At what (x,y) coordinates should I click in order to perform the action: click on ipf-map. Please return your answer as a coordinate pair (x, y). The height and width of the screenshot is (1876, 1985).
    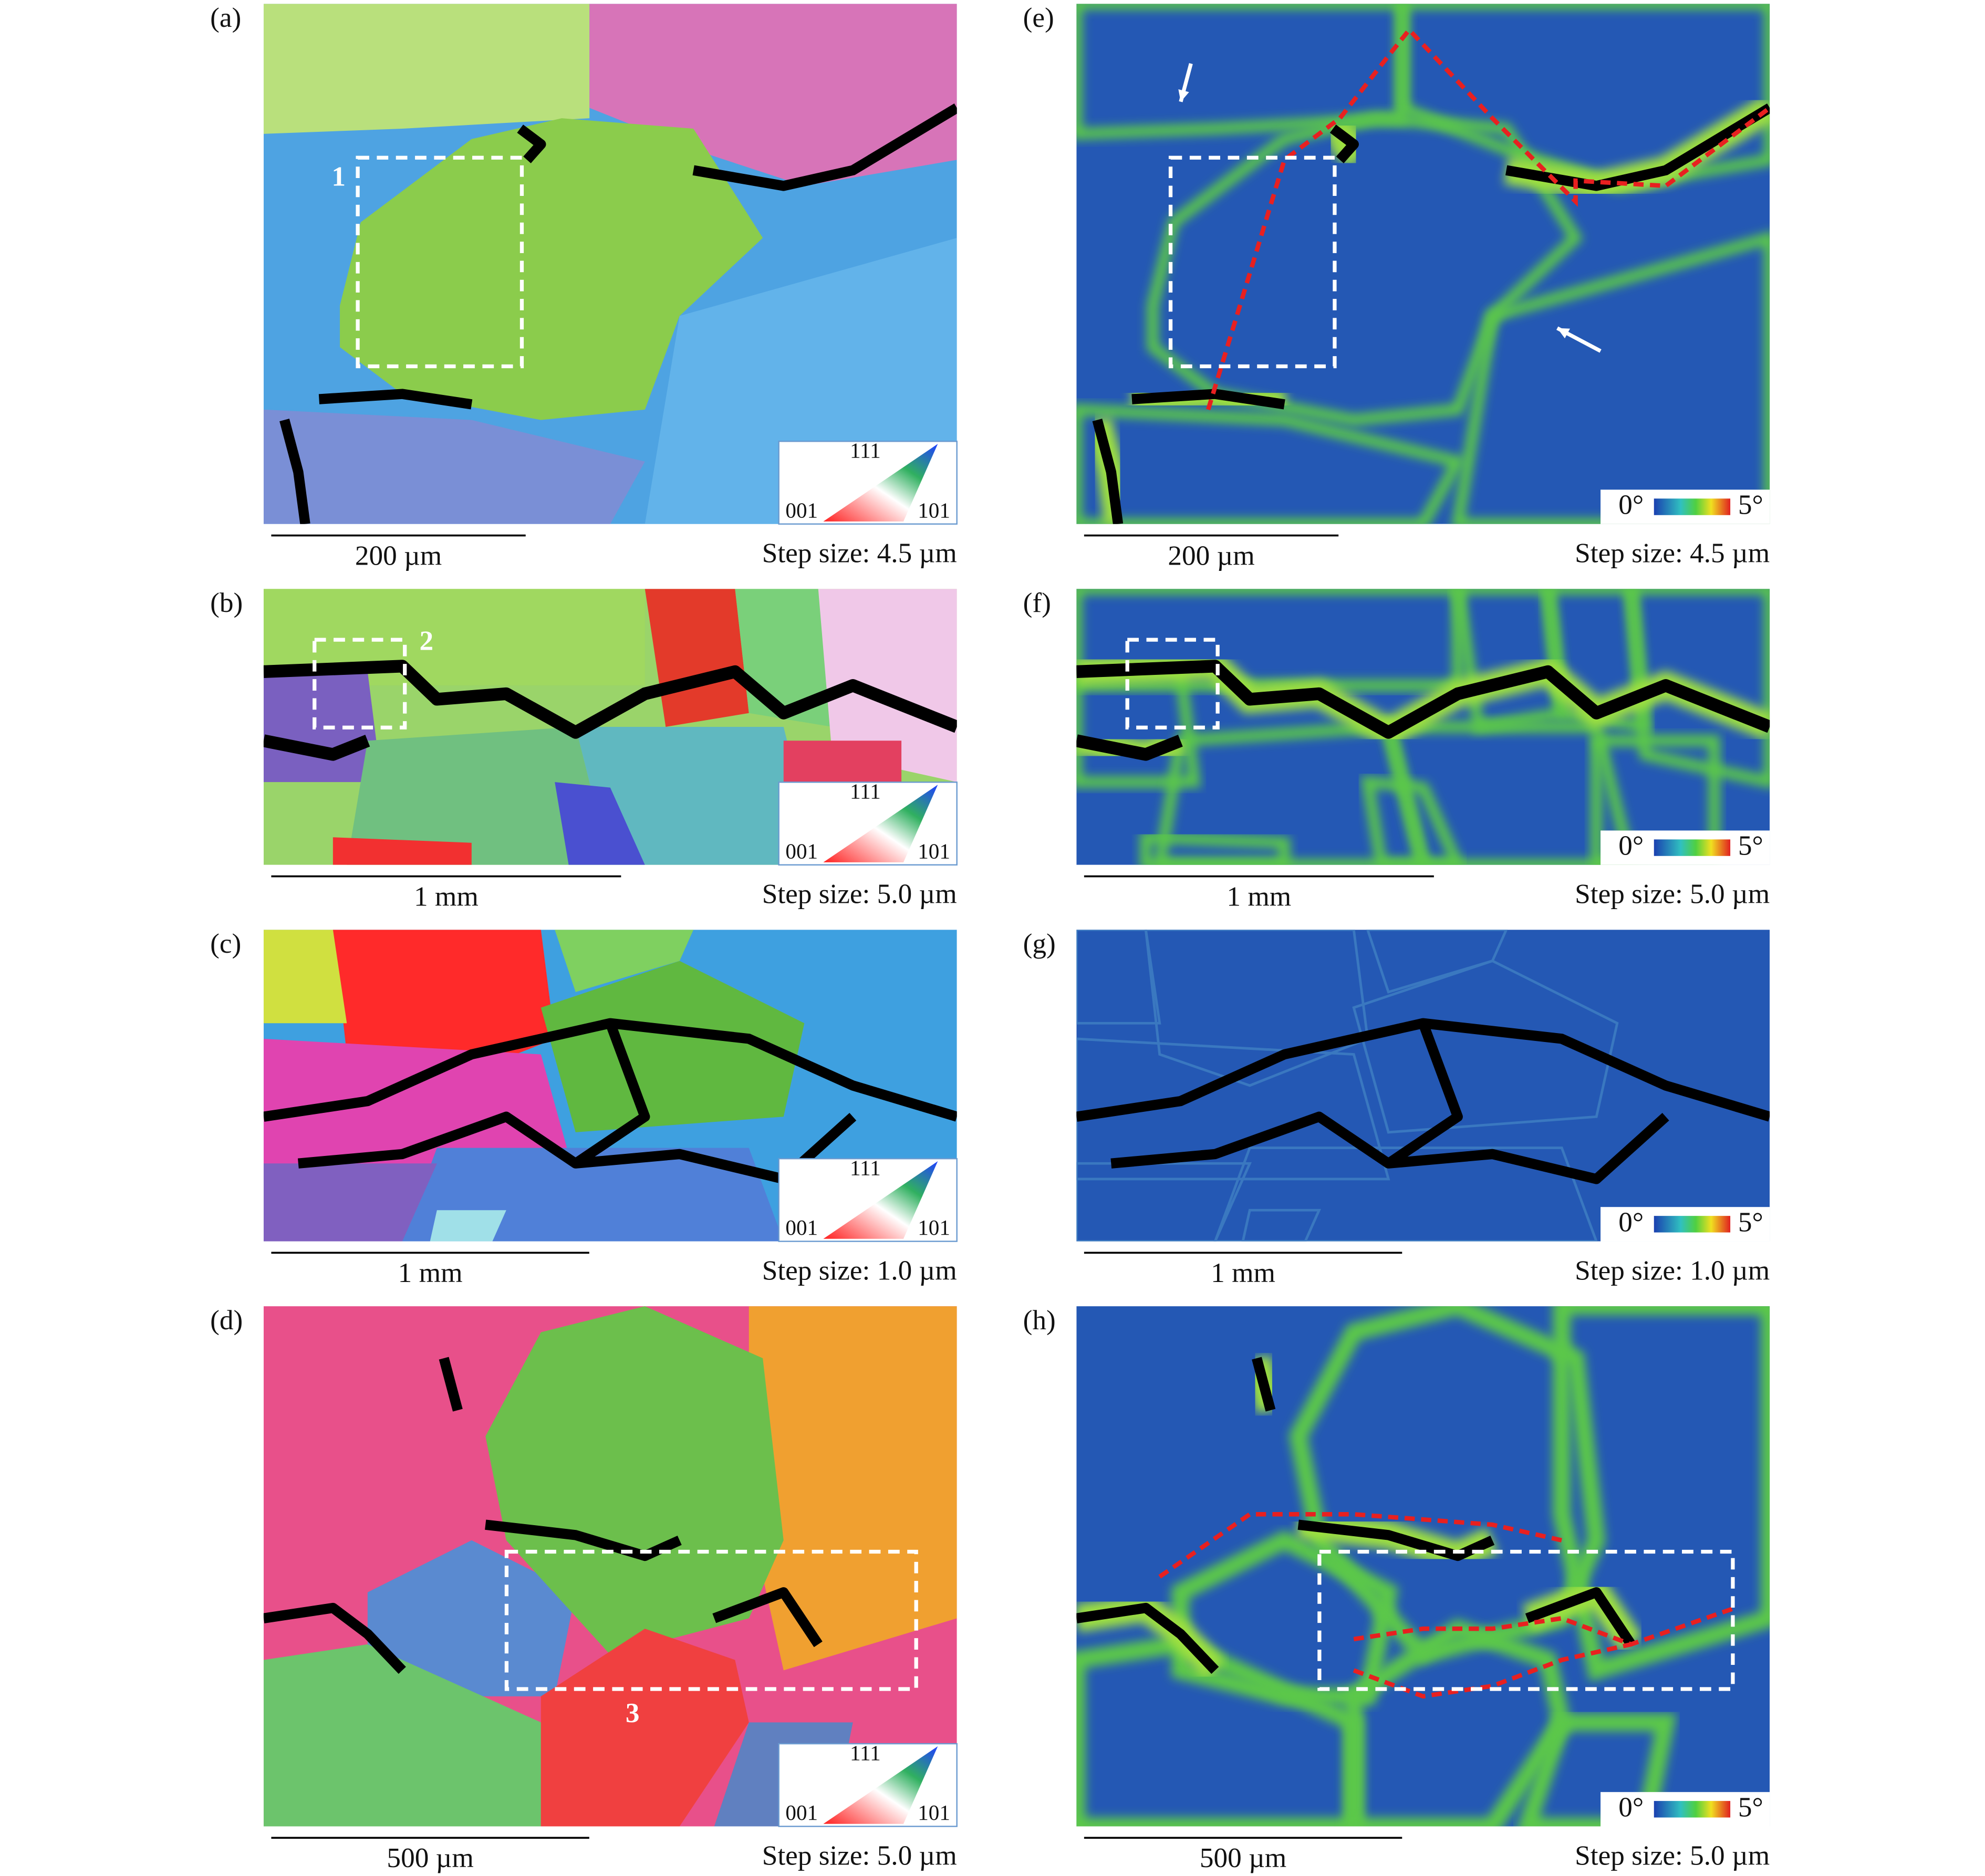
    Looking at the image, I should click on (610, 1566).